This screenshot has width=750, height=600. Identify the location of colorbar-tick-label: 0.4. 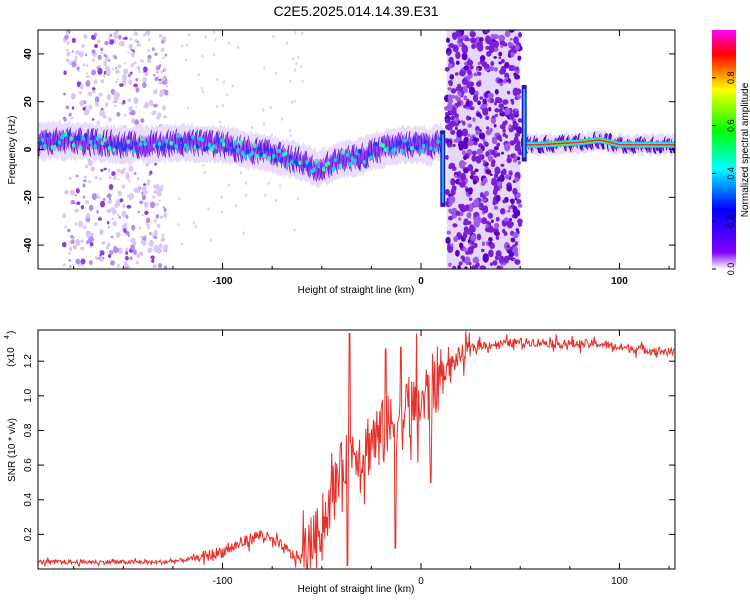
(731, 173).